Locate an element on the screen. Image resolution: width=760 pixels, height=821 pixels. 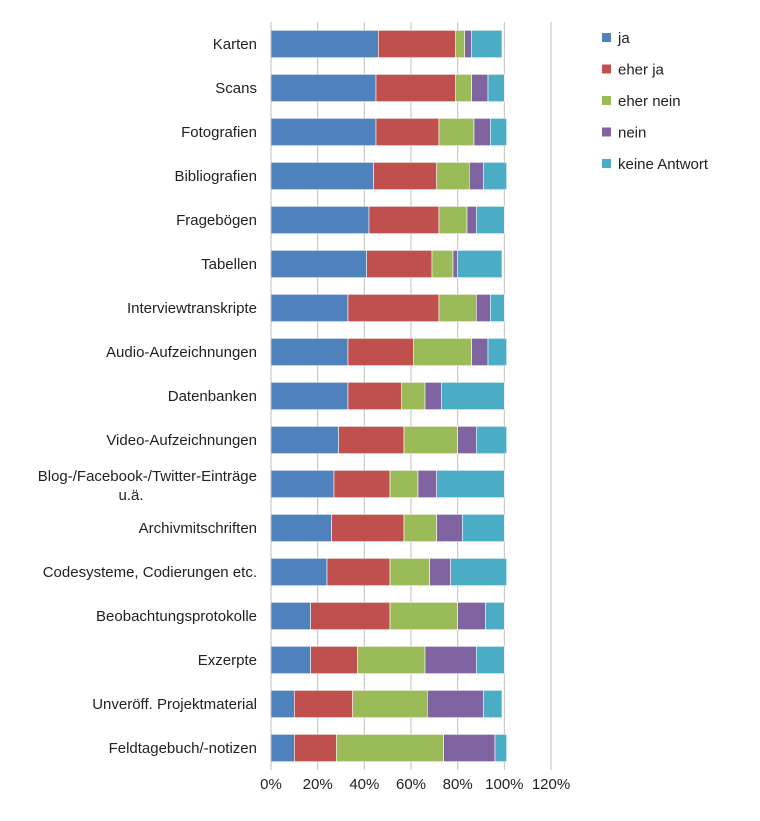
category-label: Tabellen is located at coordinates (229, 264).